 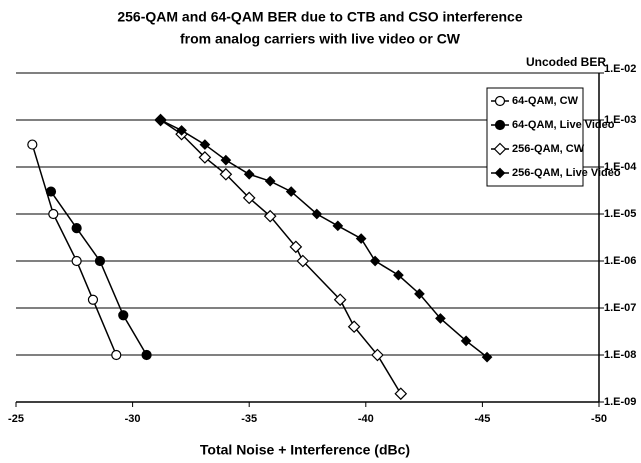 What do you see at coordinates (563, 125) in the screenshot?
I see `legend-label: 64-QAM, Live Video` at bounding box center [563, 125].